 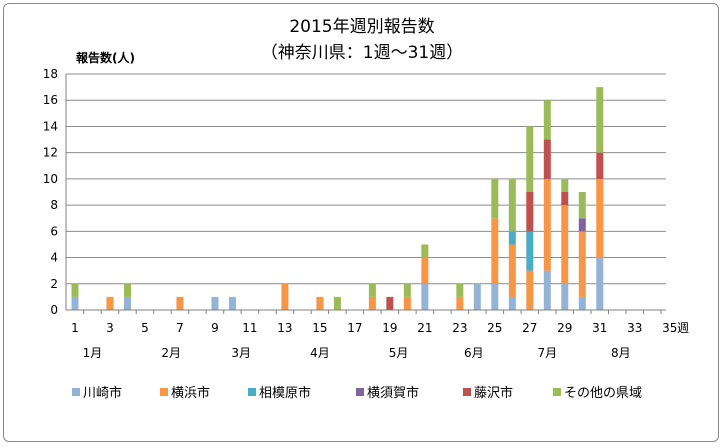 What do you see at coordinates (190, 393) in the screenshot?
I see `legend-label: 横浜市` at bounding box center [190, 393].